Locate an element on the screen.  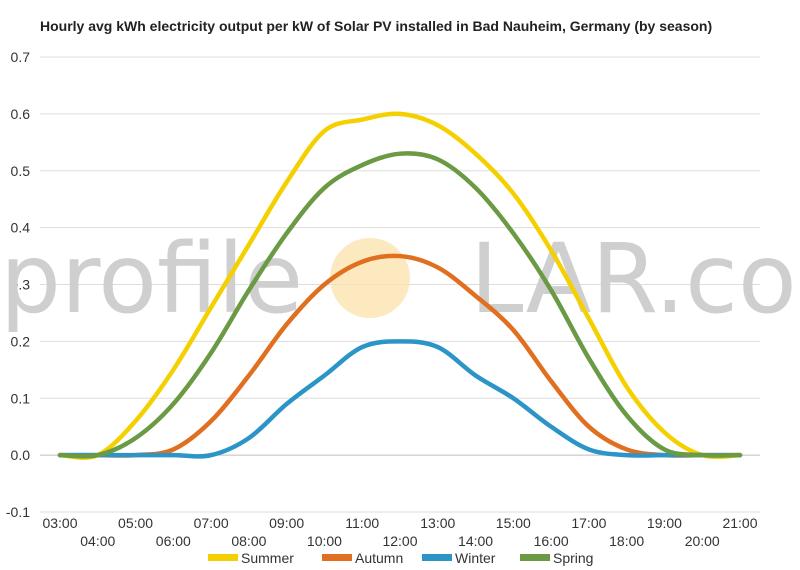
y-tick-label: 0.1 is located at coordinates (21, 398).